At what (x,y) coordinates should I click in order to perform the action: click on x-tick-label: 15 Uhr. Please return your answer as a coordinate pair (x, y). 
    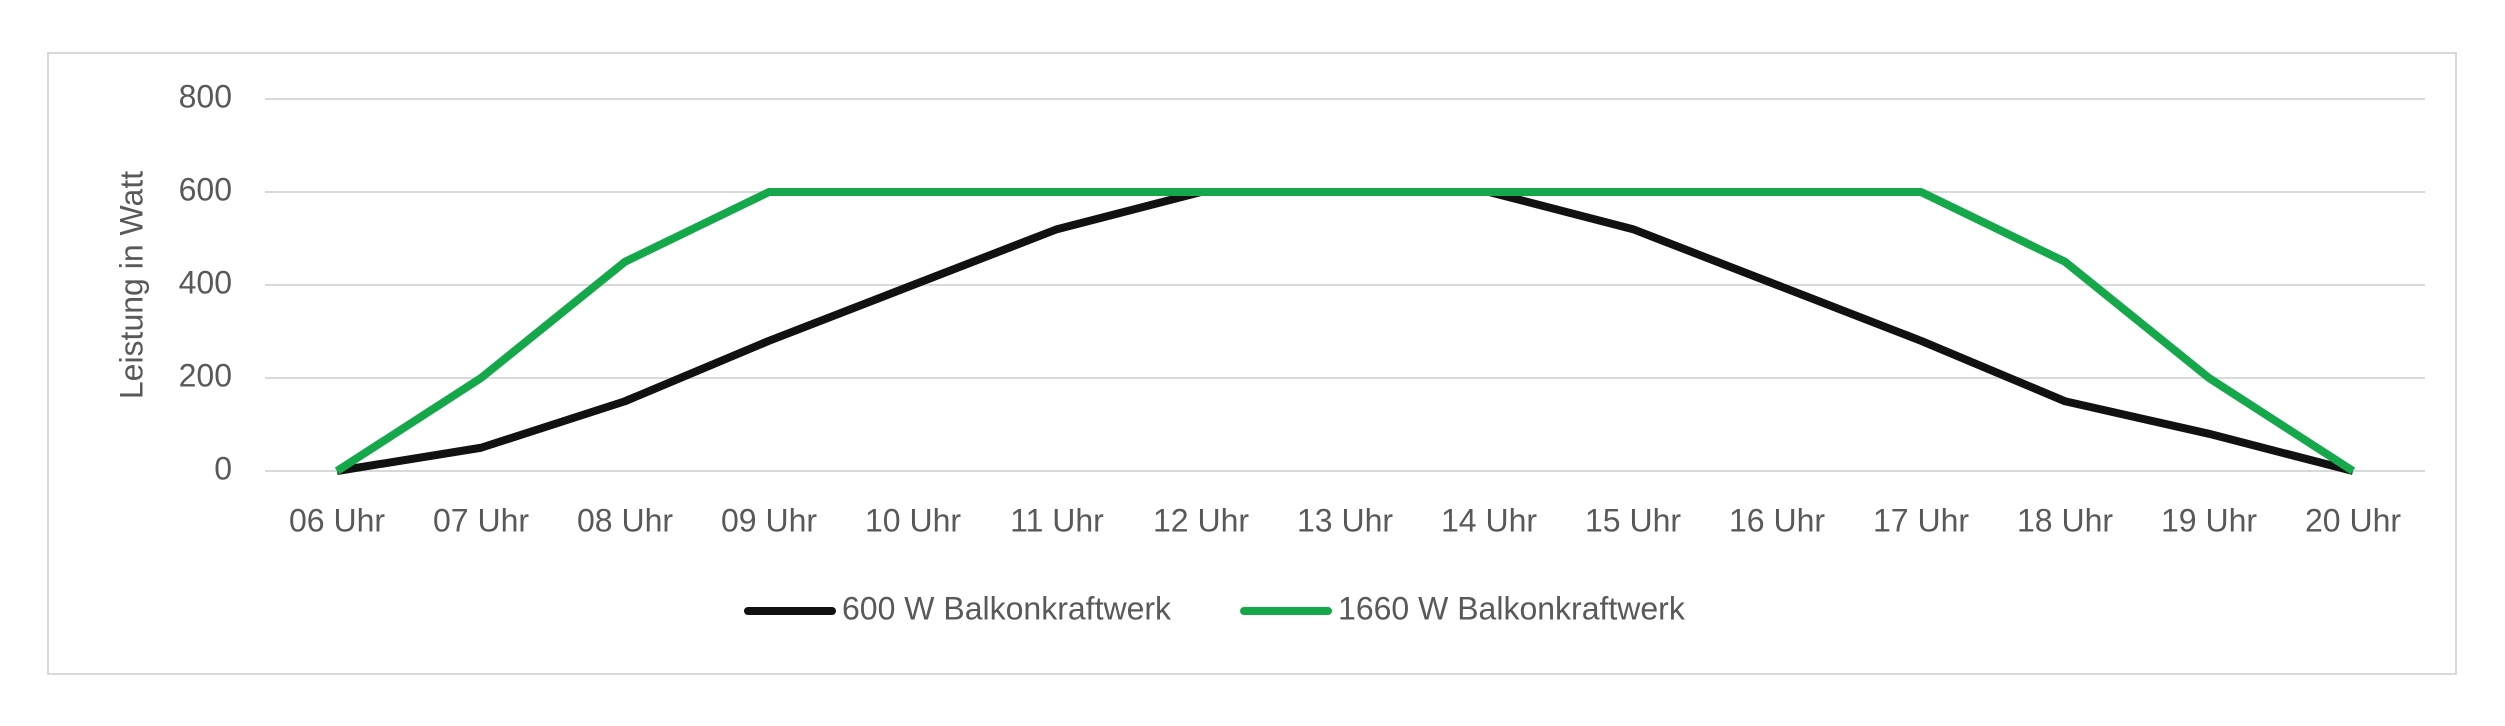
    Looking at the image, I should click on (1633, 520).